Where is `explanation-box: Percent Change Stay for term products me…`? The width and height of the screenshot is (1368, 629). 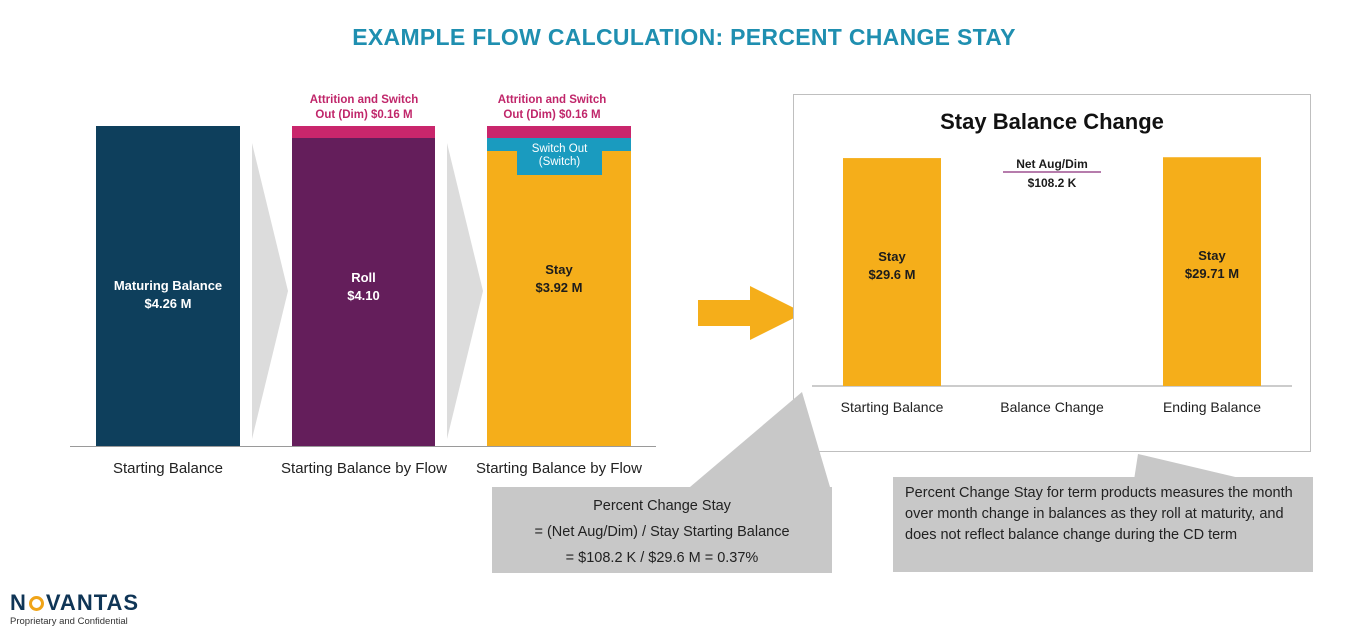 explanation-box: Percent Change Stay for term products me… is located at coordinates (1103, 524).